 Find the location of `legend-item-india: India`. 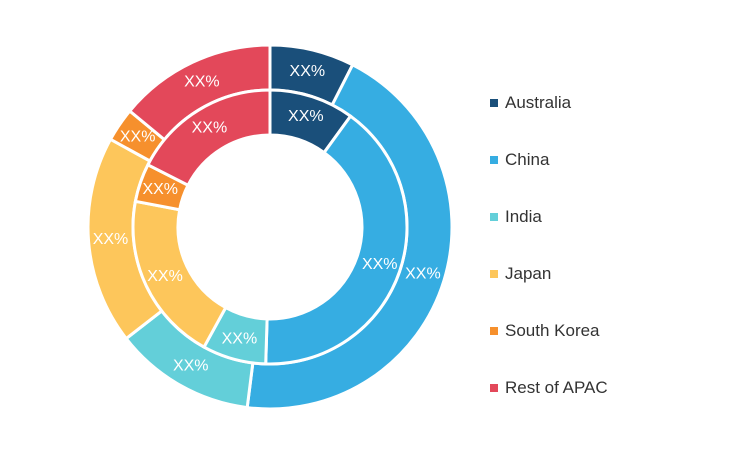

legend-item-india: India is located at coordinates (549, 216).